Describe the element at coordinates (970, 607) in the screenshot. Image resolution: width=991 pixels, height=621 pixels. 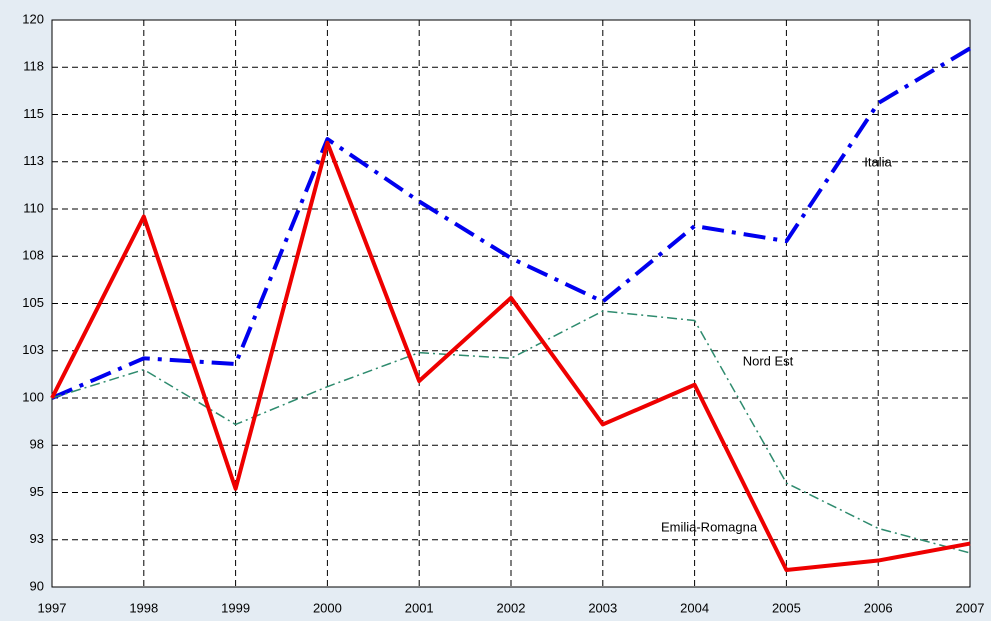
I see `x-tick-label: 2007` at that location.